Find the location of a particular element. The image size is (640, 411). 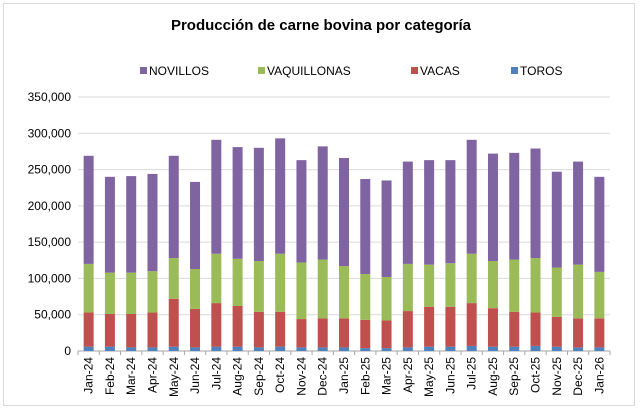

y-tick-label: 0 is located at coordinates (67, 351).